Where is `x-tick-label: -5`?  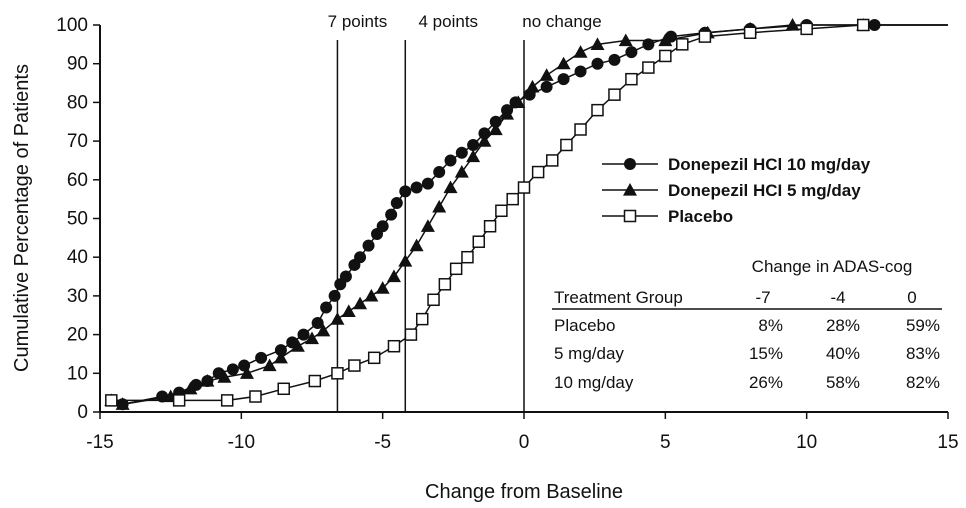
x-tick-label: -5 is located at coordinates (382, 442).